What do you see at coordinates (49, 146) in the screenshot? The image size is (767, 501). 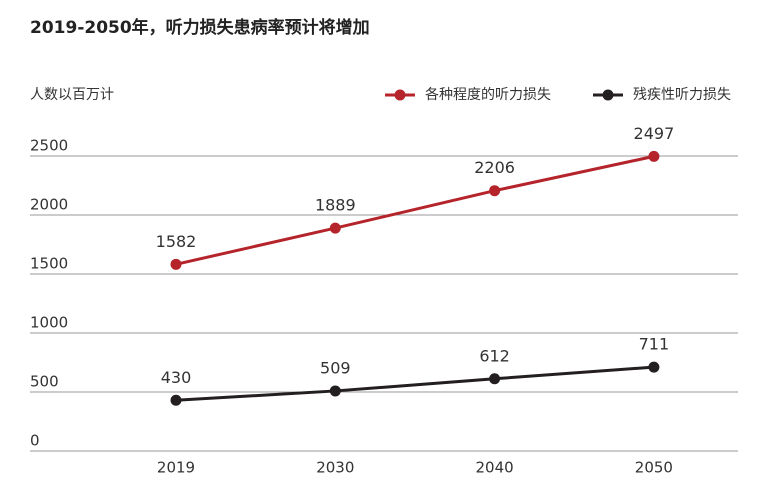 I see `y-tick-label: 2500` at bounding box center [49, 146].